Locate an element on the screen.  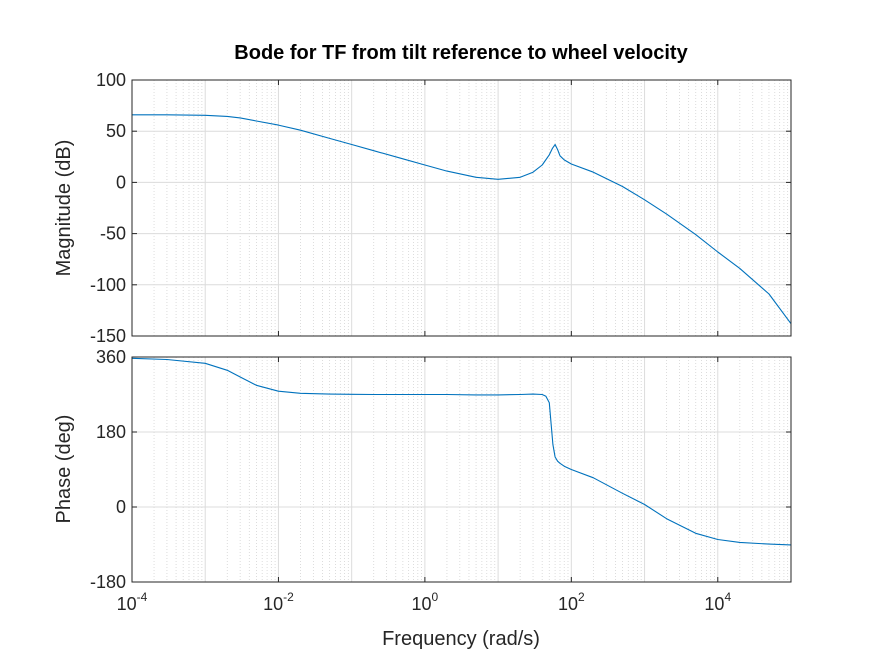
x-tick-label: 10⁴ is located at coordinates (717, 602).